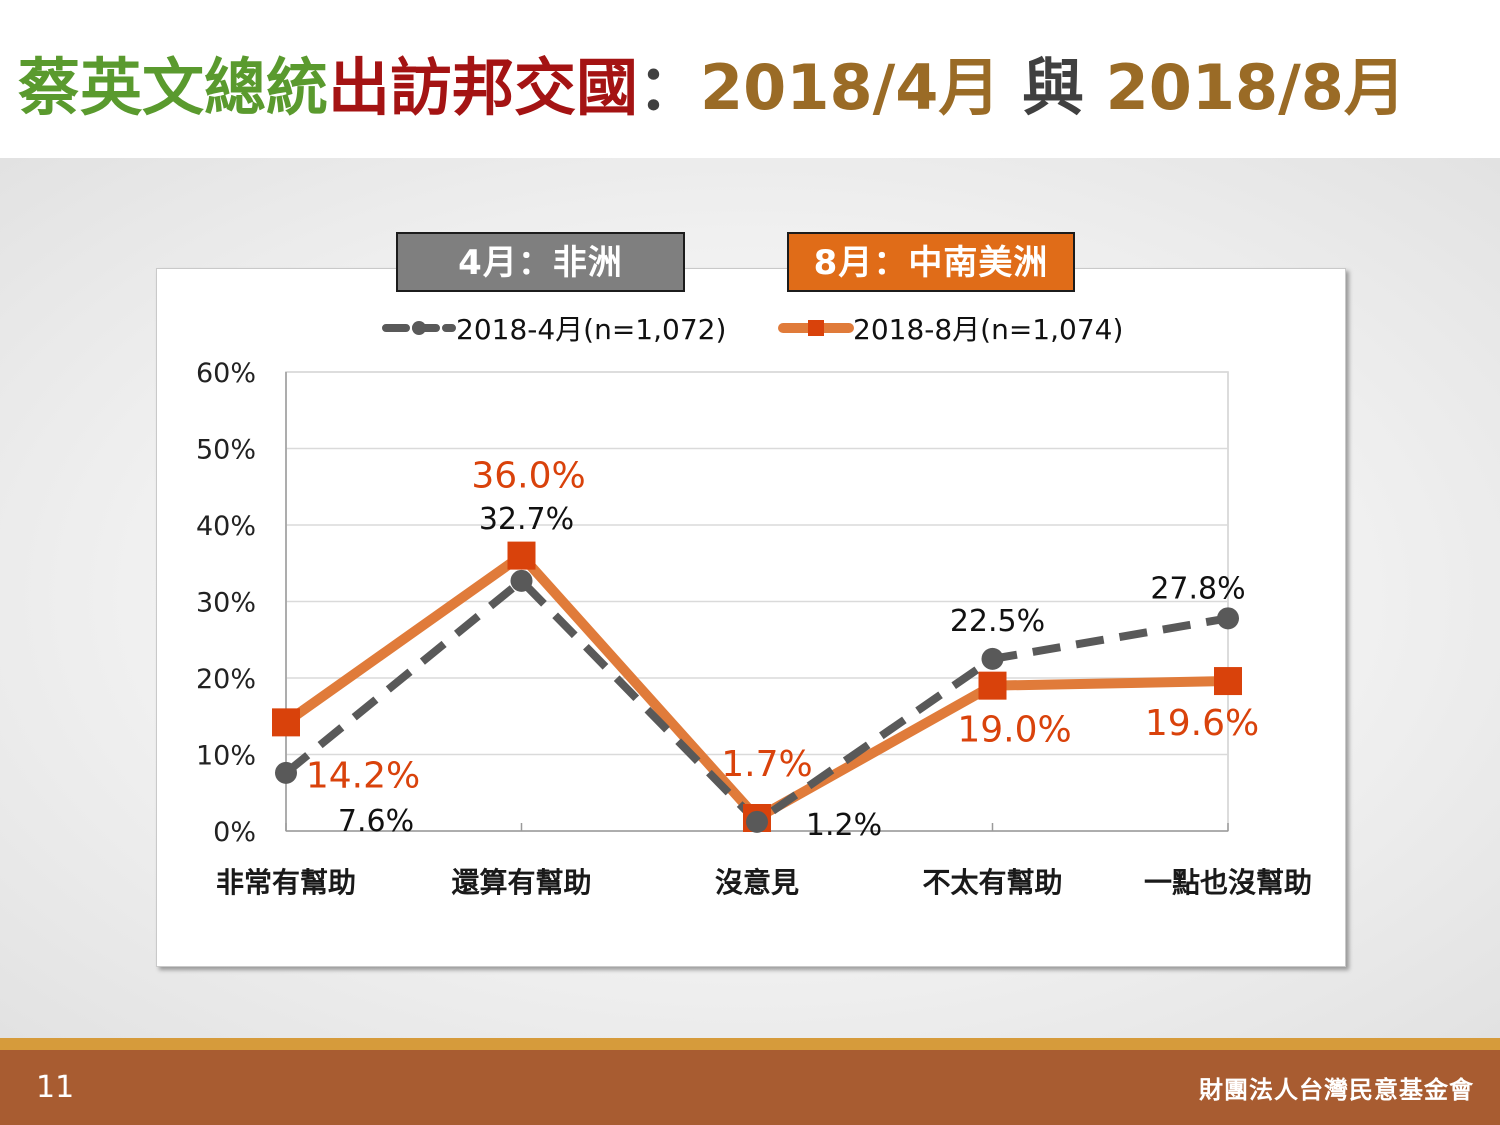 This screenshot has height=1125, width=1500. I want to click on legend-swatch-august-marker, so click(816, 328).